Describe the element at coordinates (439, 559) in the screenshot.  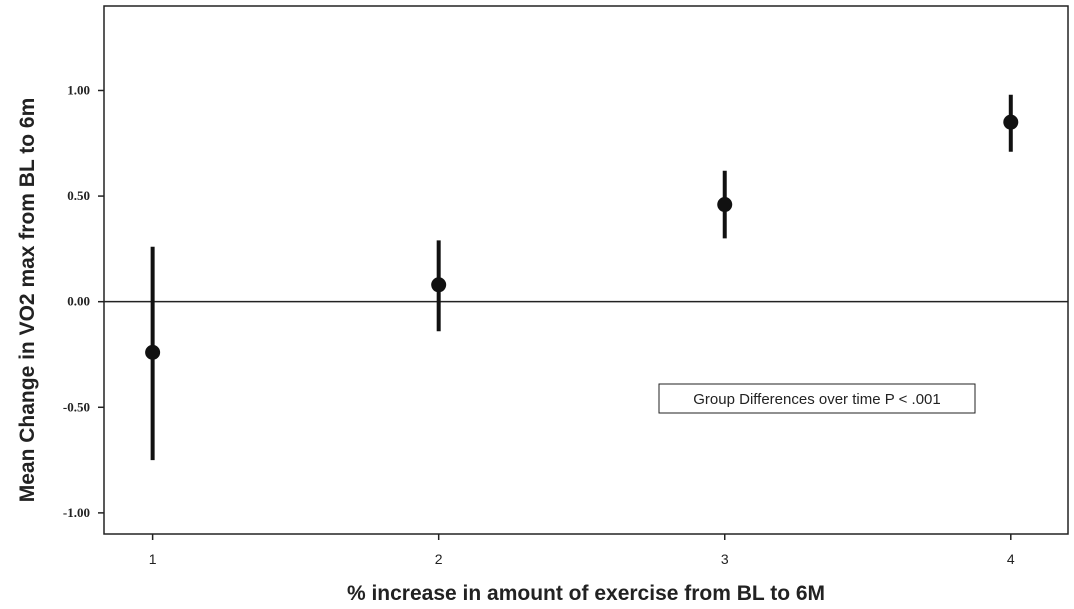
I see `x-tick-label: 2` at that location.